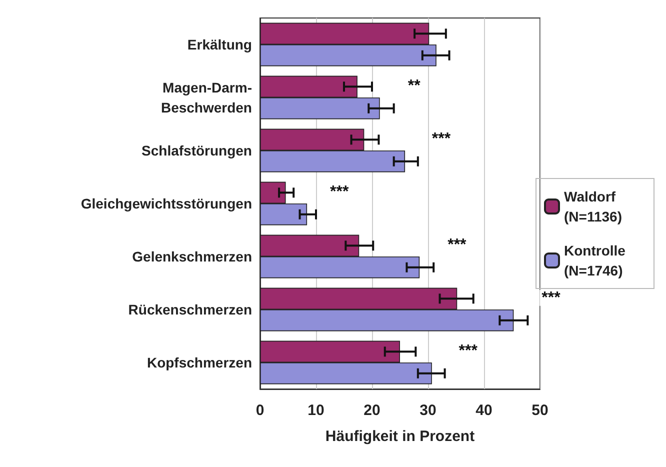  What do you see at coordinates (192, 256) in the screenshot?
I see `y-tick-label: Gelenkschmerzen` at bounding box center [192, 256].